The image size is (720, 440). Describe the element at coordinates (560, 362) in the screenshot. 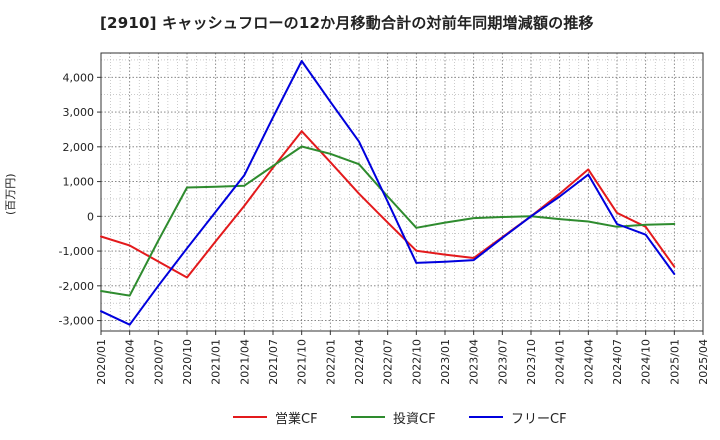

I see `x-tick-label: 2024/01` at that location.